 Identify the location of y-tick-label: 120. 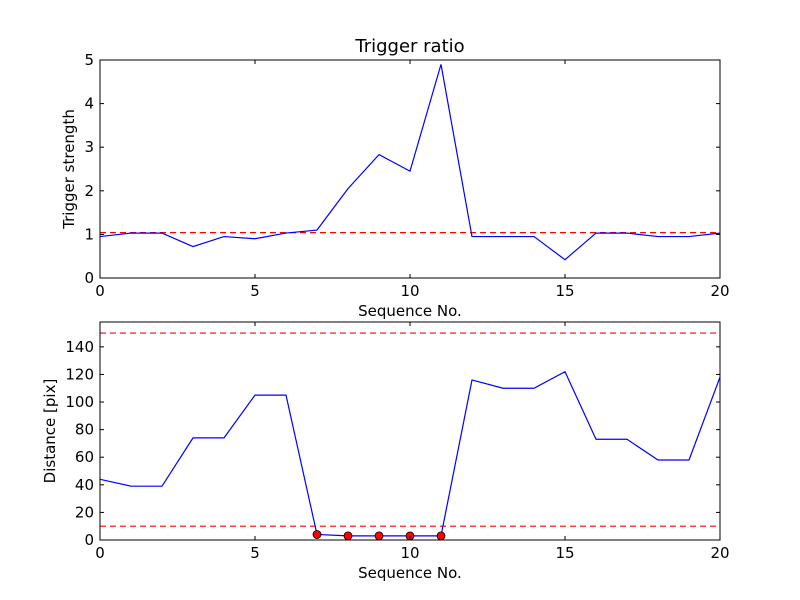
(79, 374).